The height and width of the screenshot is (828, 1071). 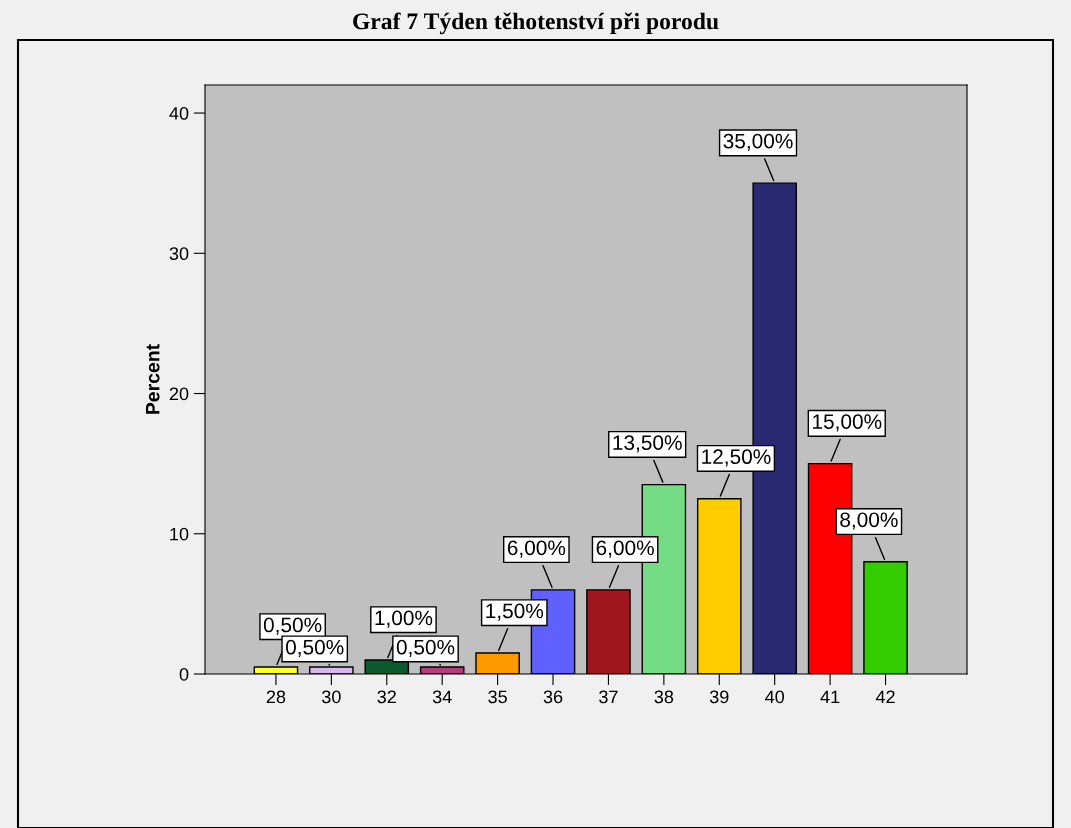 What do you see at coordinates (179, 113) in the screenshot?
I see `y-tick-label: 40` at bounding box center [179, 113].